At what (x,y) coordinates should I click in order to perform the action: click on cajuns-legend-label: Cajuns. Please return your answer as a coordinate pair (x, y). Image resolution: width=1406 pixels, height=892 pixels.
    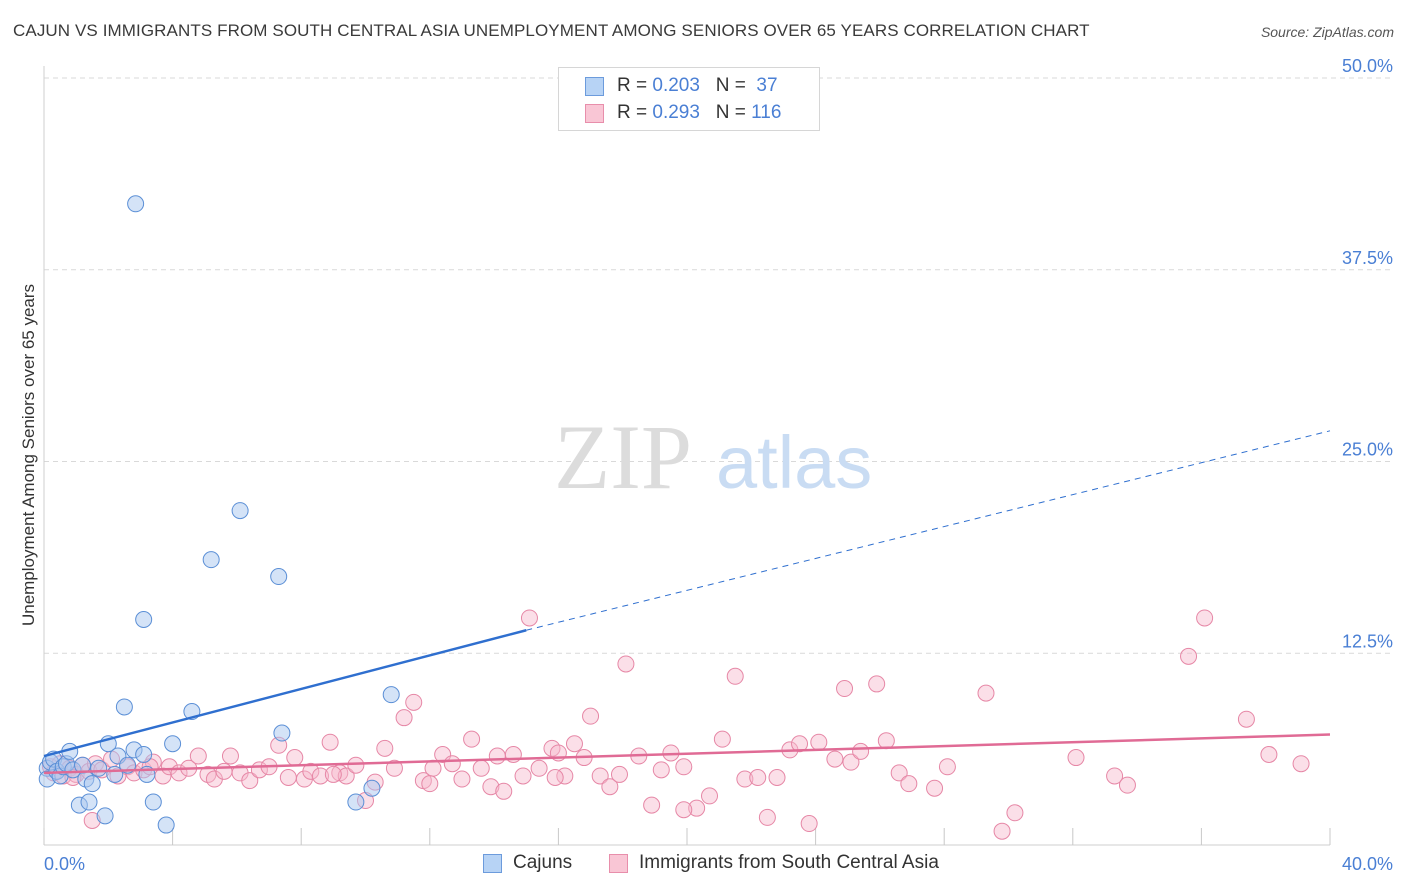
    Looking at the image, I should click on (543, 862).